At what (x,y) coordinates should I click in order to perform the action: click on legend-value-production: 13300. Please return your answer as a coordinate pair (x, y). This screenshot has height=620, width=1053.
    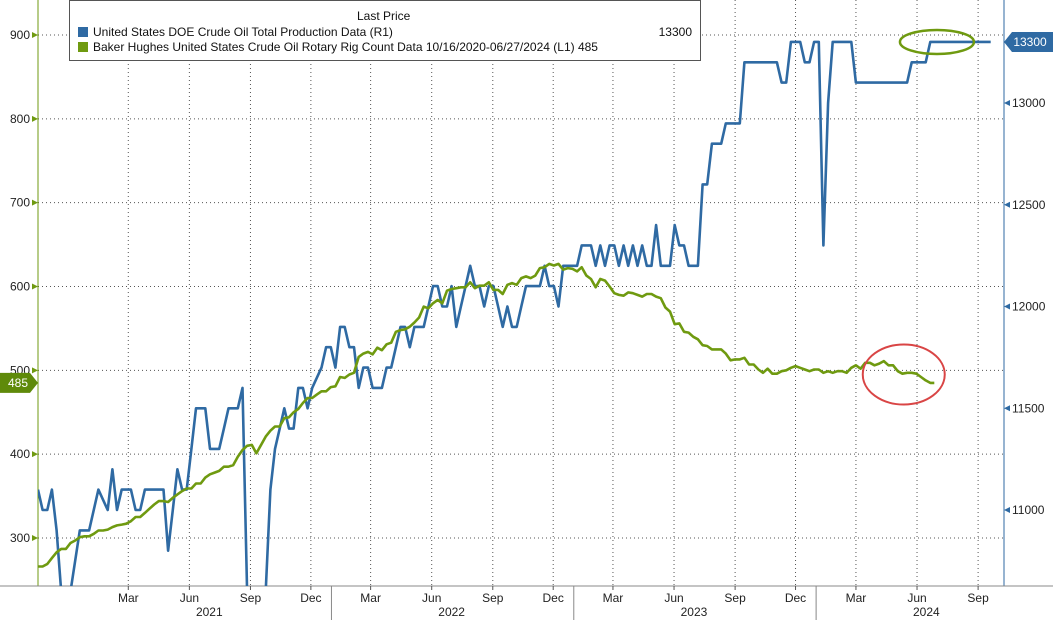
    Looking at the image, I should click on (675, 32).